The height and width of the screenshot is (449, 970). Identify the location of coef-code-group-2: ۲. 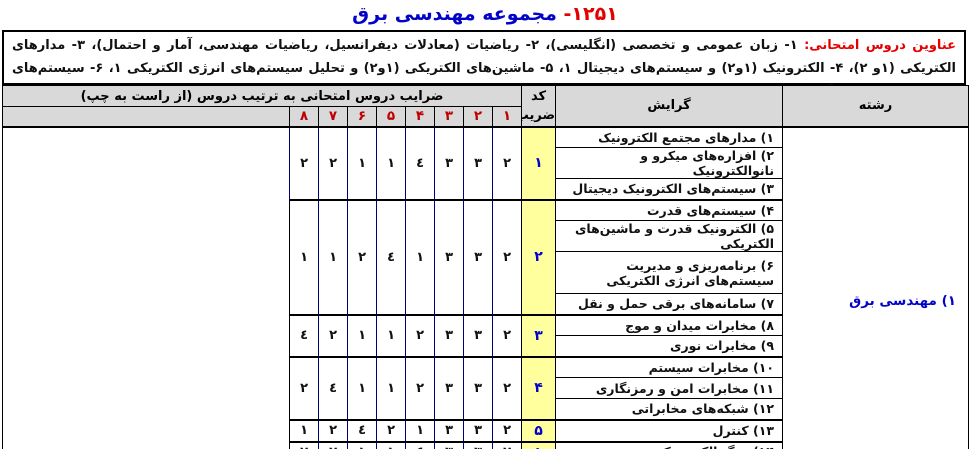
(539, 257).